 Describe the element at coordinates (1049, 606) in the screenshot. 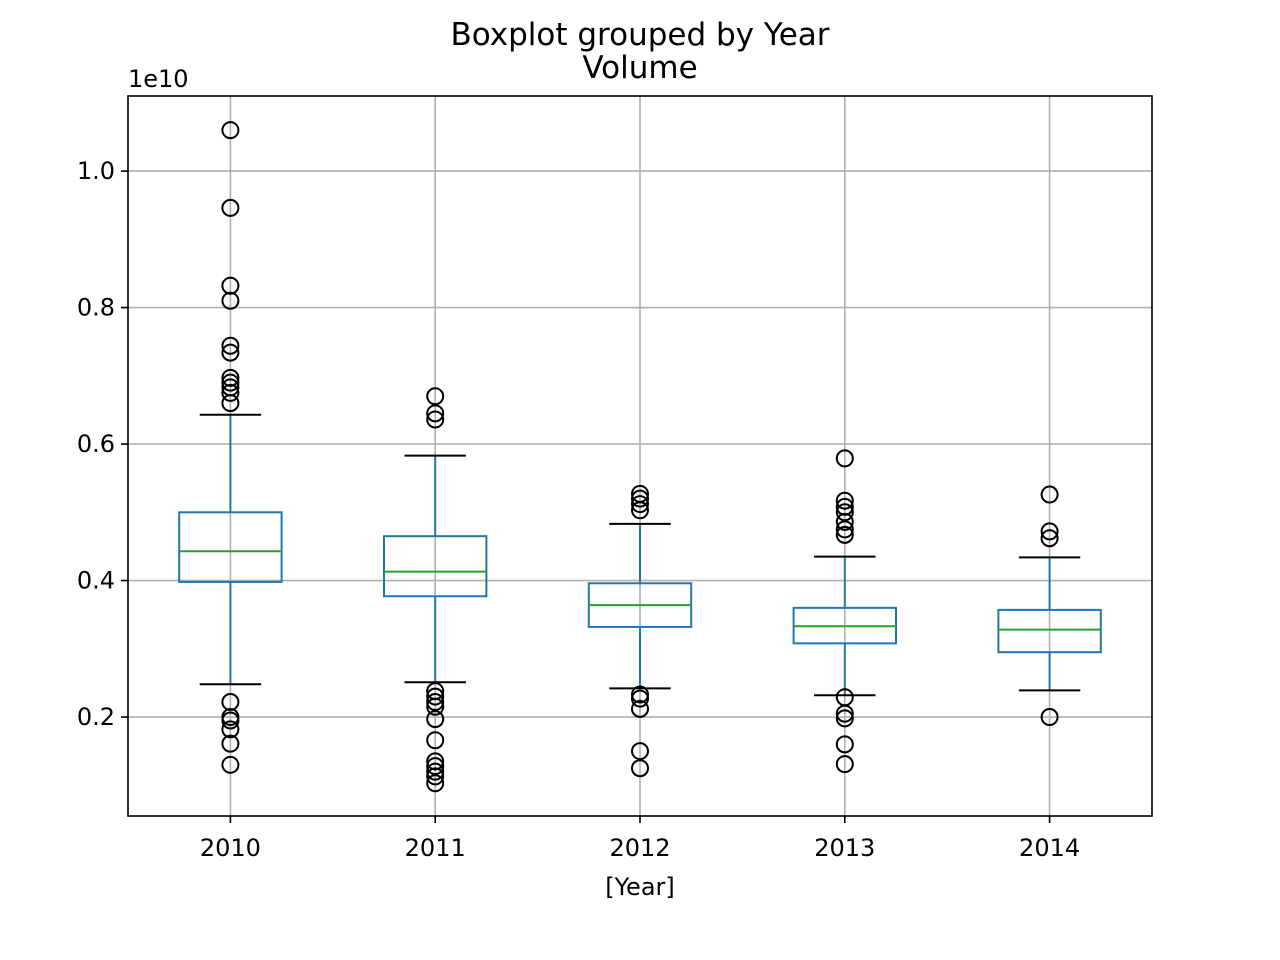

I see `box-2014` at that location.